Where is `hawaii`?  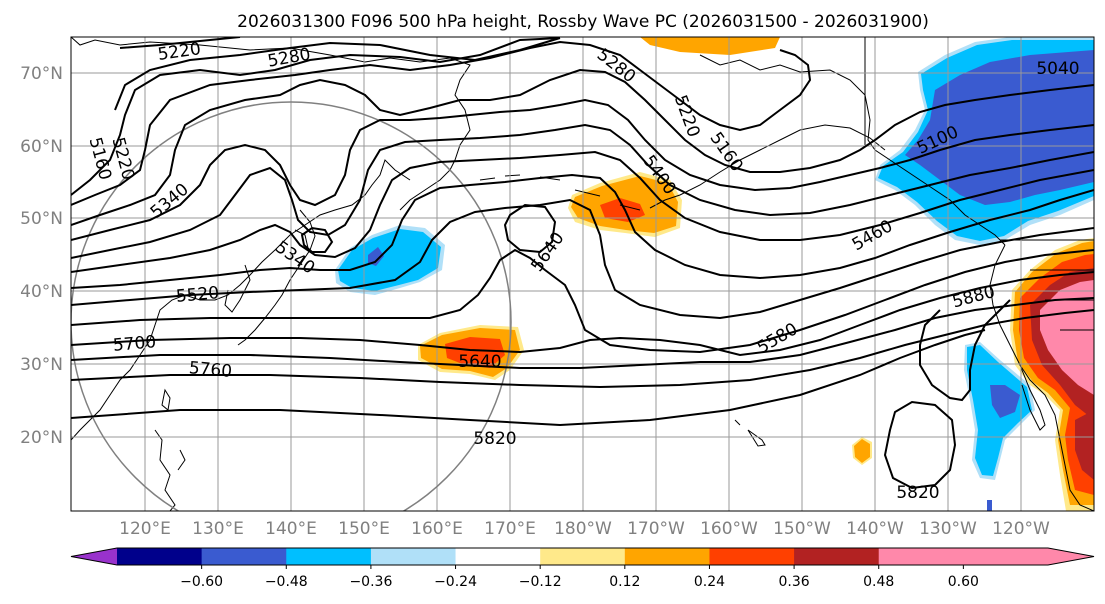
hawaii is located at coordinates (750, 433).